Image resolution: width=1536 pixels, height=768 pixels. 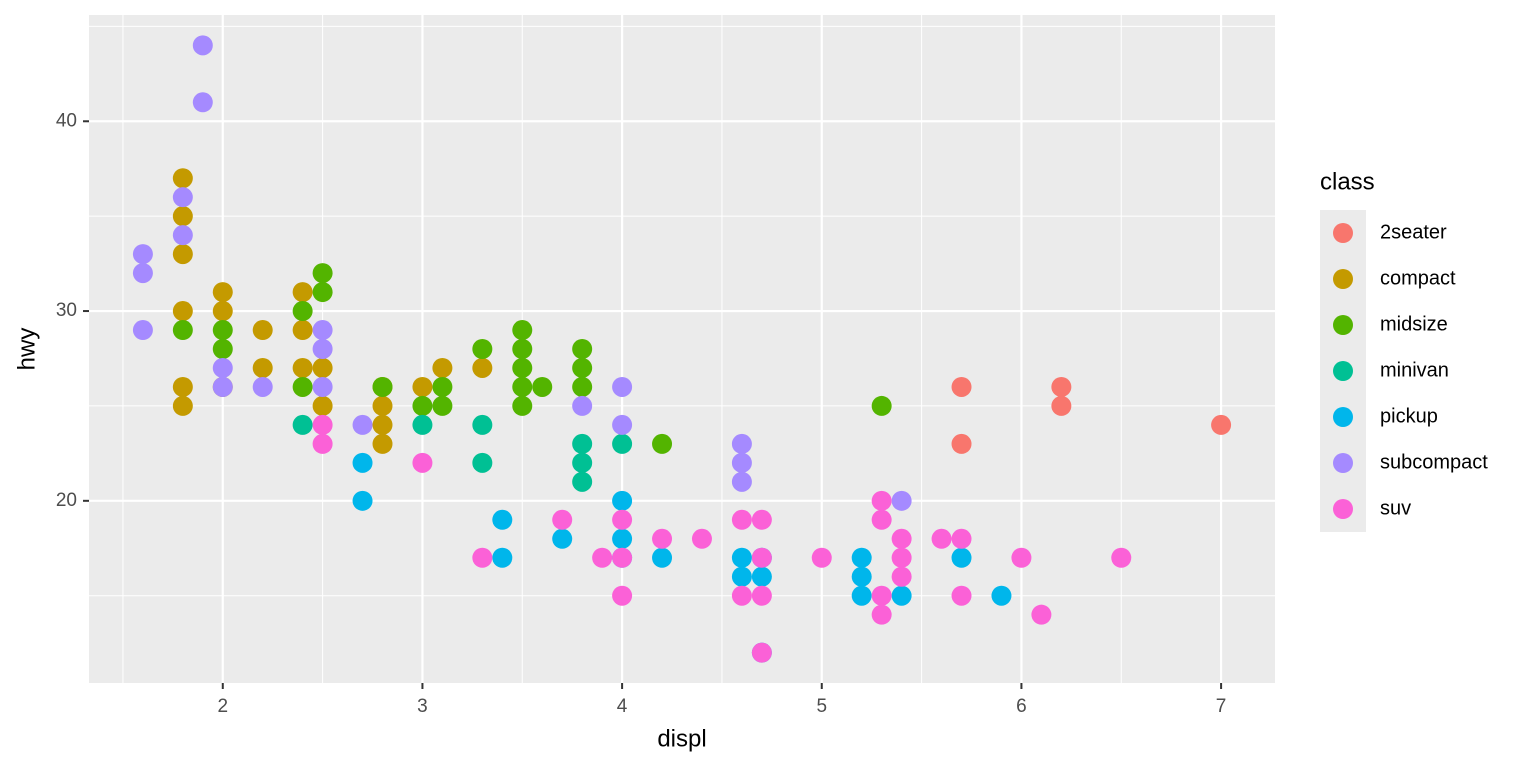 What do you see at coordinates (1409, 416) in the screenshot?
I see `legend-label: pickup` at bounding box center [1409, 416].